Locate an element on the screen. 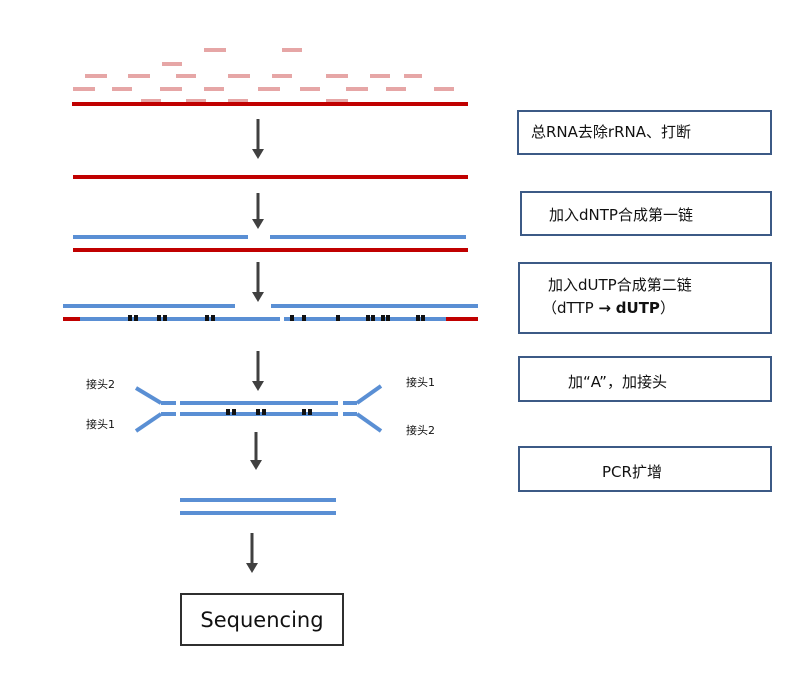  step-box-rrna-removal: 总RNA去除rRNA、打断 is located at coordinates (644, 132).